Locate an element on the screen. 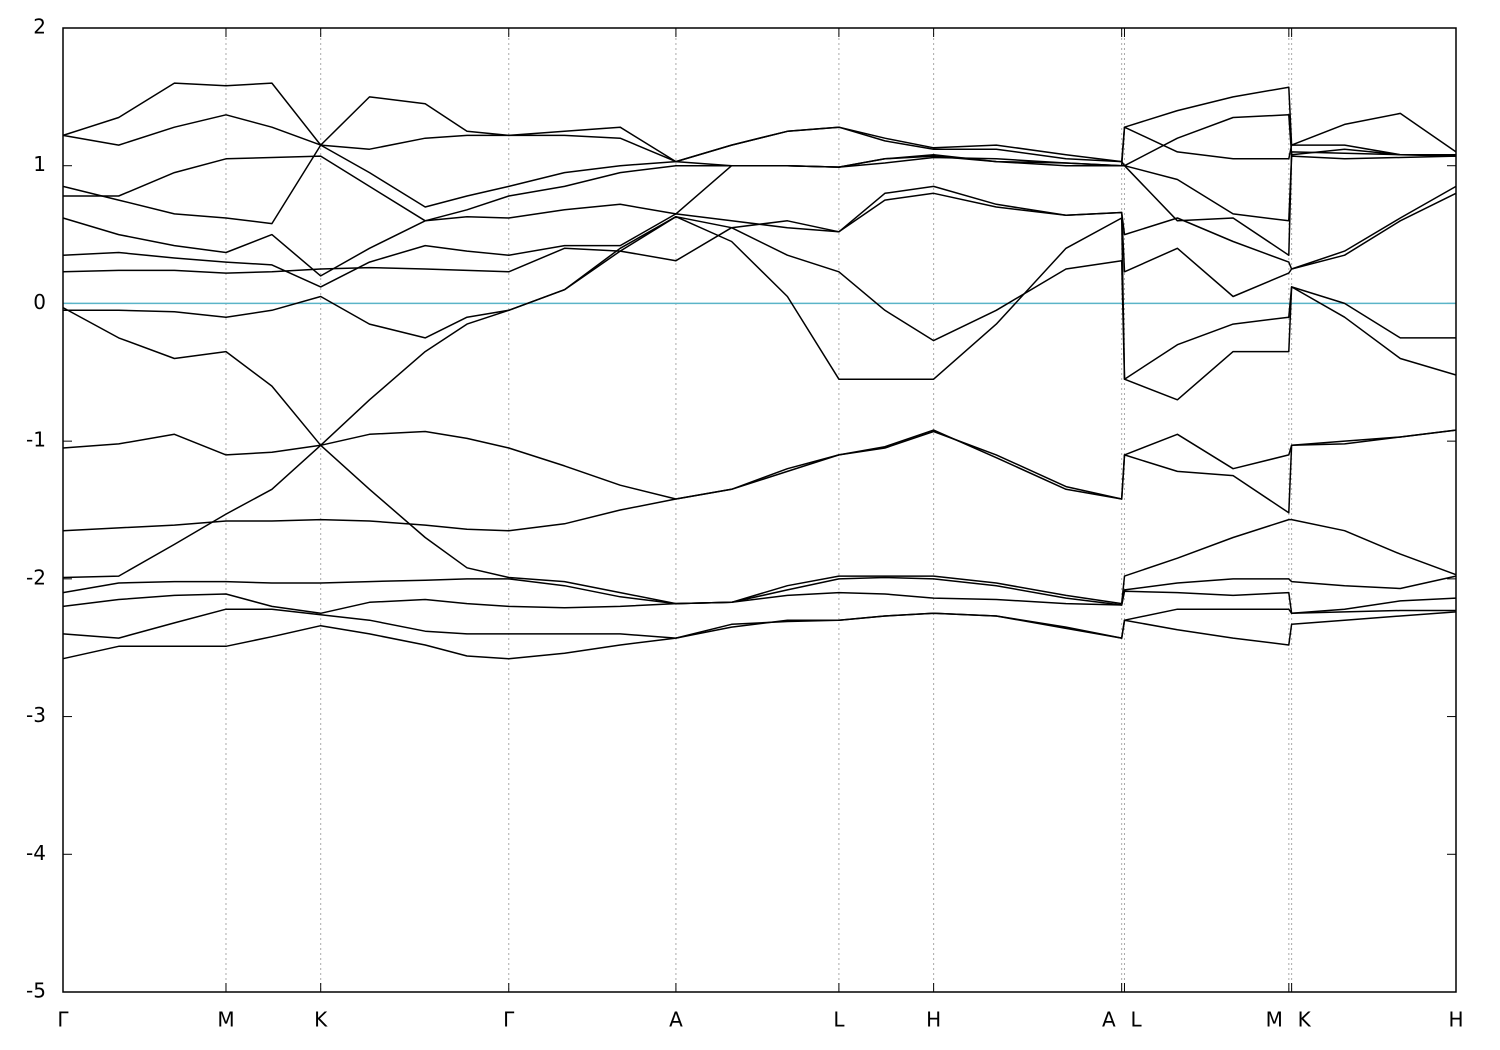  y-tick-label: 2 is located at coordinates (39, 27).